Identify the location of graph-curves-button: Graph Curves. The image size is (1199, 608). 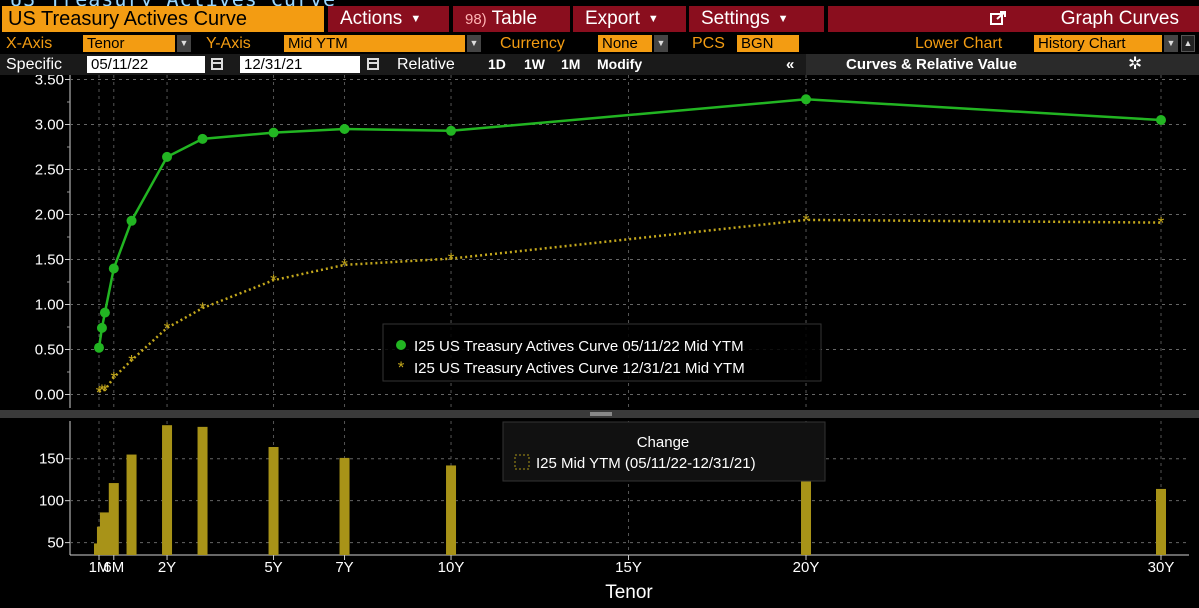
(1013, 19).